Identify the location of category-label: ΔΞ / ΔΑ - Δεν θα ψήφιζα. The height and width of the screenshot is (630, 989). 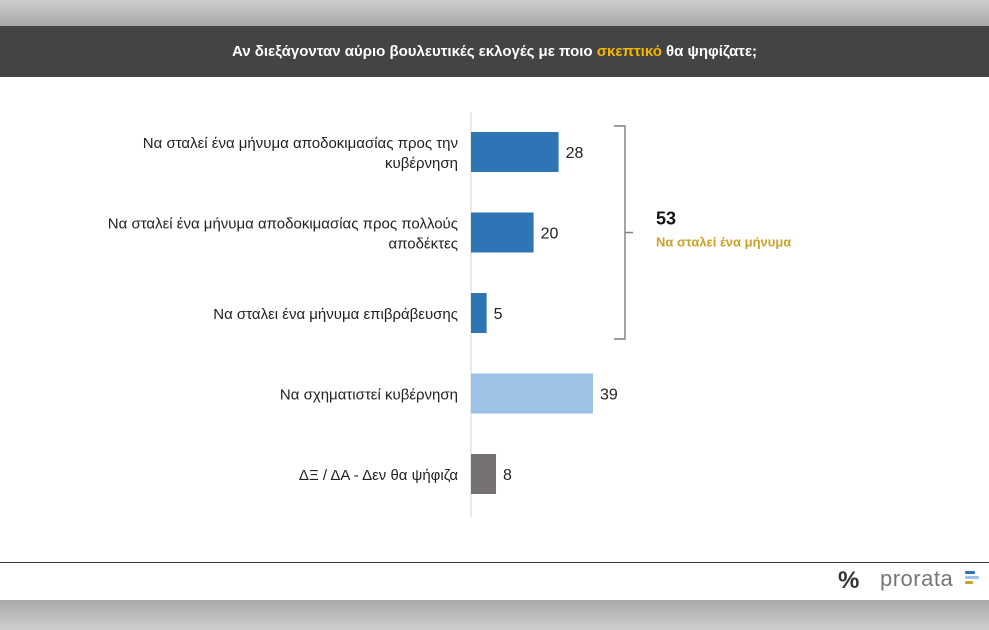
(378, 475).